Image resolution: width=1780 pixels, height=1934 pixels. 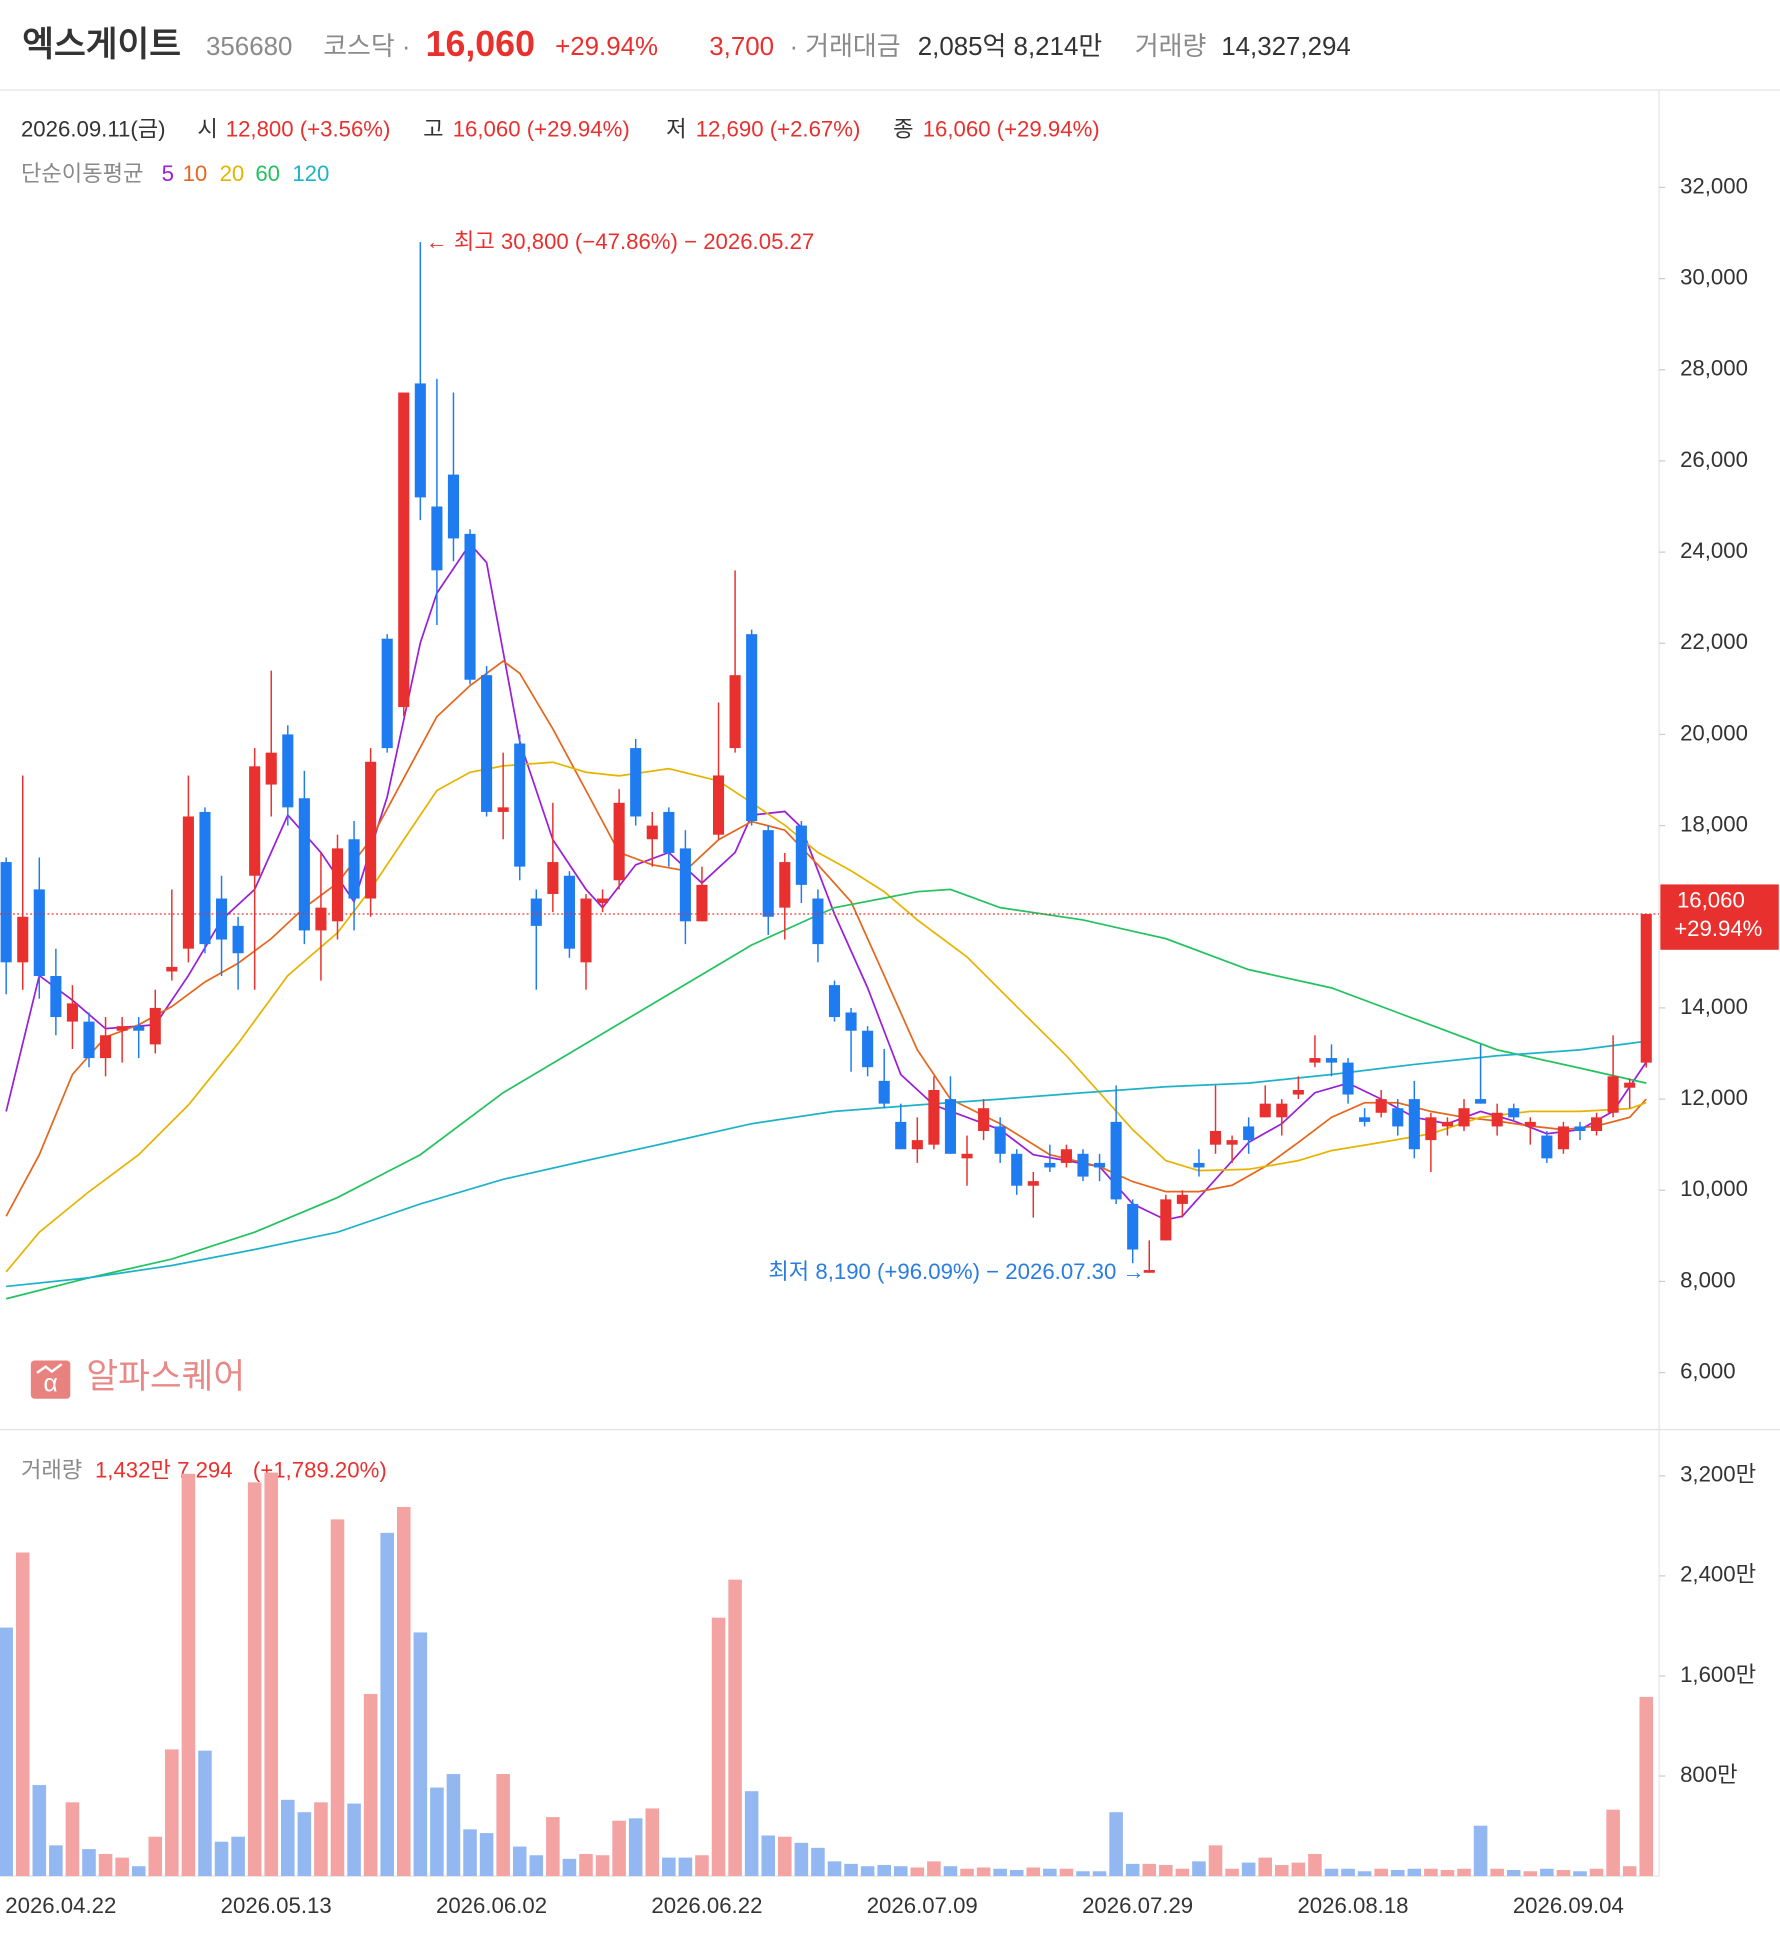 I want to click on logo-text: 알파스퀘어, so click(x=165, y=1377).